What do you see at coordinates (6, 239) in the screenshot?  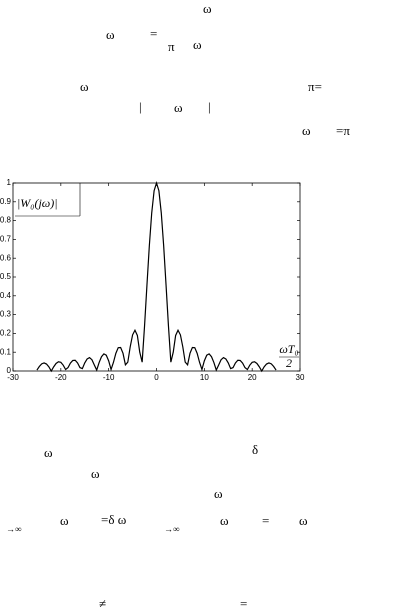 I see `y-tick-label: 0.7` at bounding box center [6, 239].